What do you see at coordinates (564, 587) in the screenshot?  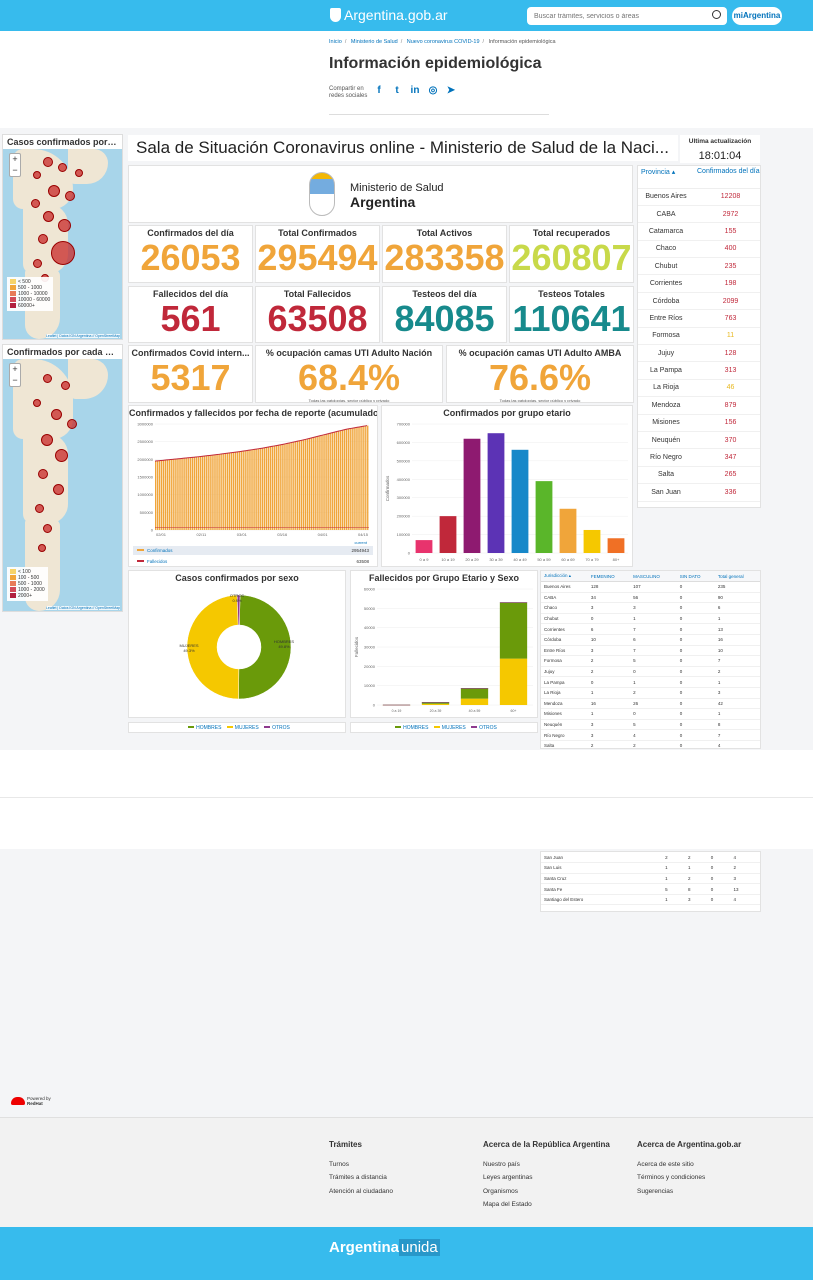 I see `table-cell: Buenos Aires` at bounding box center [564, 587].